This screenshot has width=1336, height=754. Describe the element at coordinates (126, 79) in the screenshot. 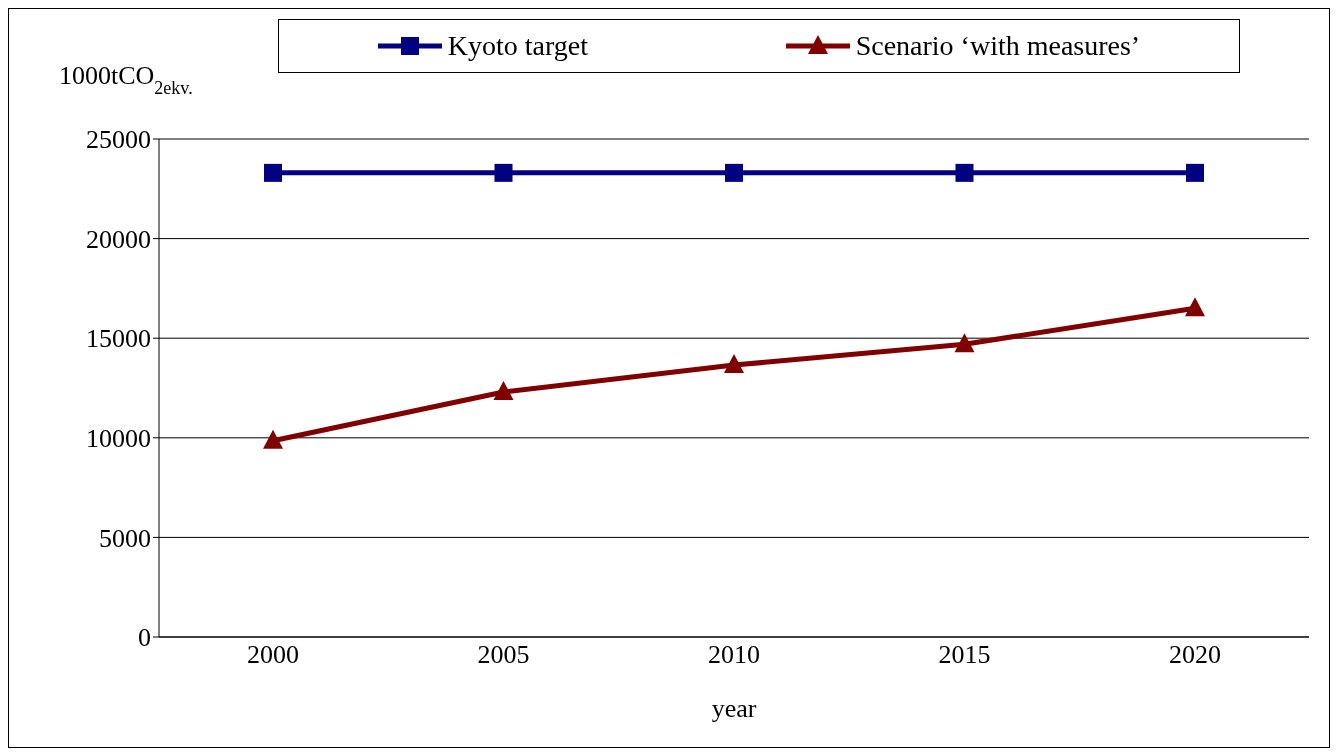

I see `y-axis-title: 1000tCO$_{2ekv.}$` at that location.